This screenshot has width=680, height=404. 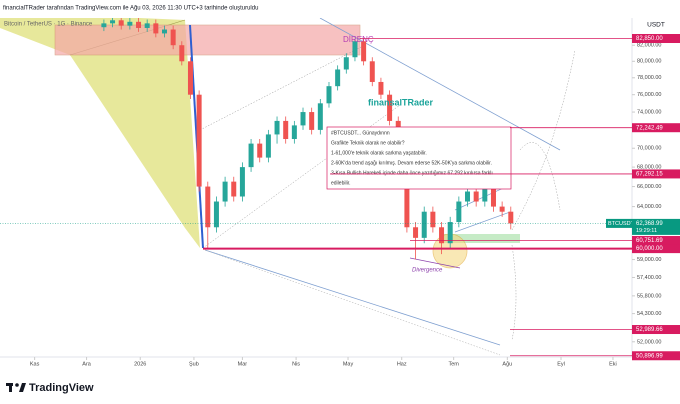 I want to click on dotted-line, so click(x=352, y=302).